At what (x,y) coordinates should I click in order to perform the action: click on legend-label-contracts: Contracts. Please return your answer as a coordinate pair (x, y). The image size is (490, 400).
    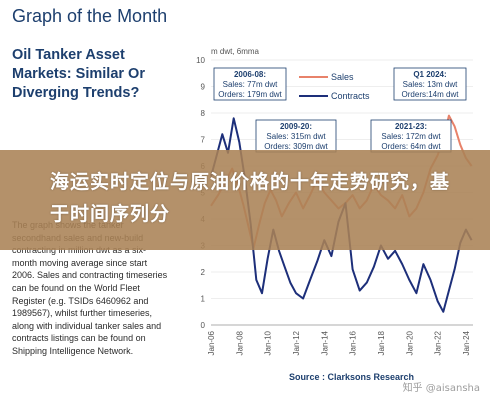
    Looking at the image, I should click on (350, 96).